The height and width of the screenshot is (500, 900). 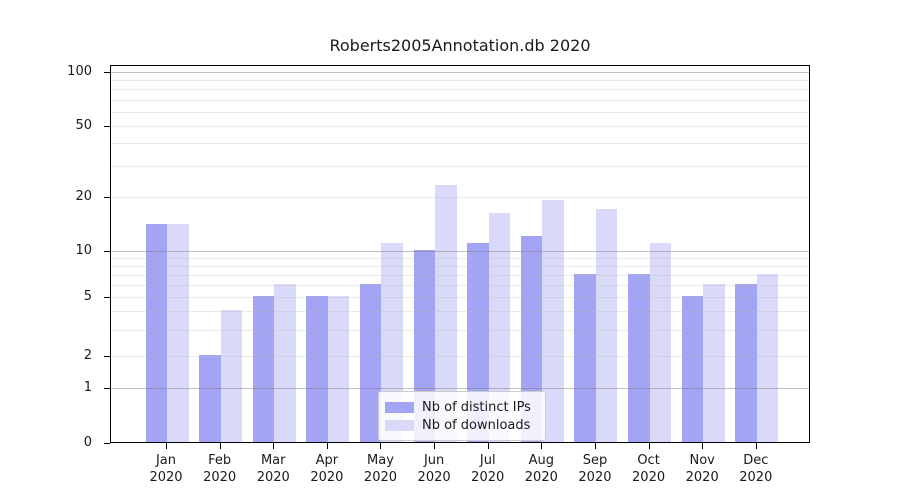 What do you see at coordinates (327, 446) in the screenshot?
I see `x-tick-mark-apr` at bounding box center [327, 446].